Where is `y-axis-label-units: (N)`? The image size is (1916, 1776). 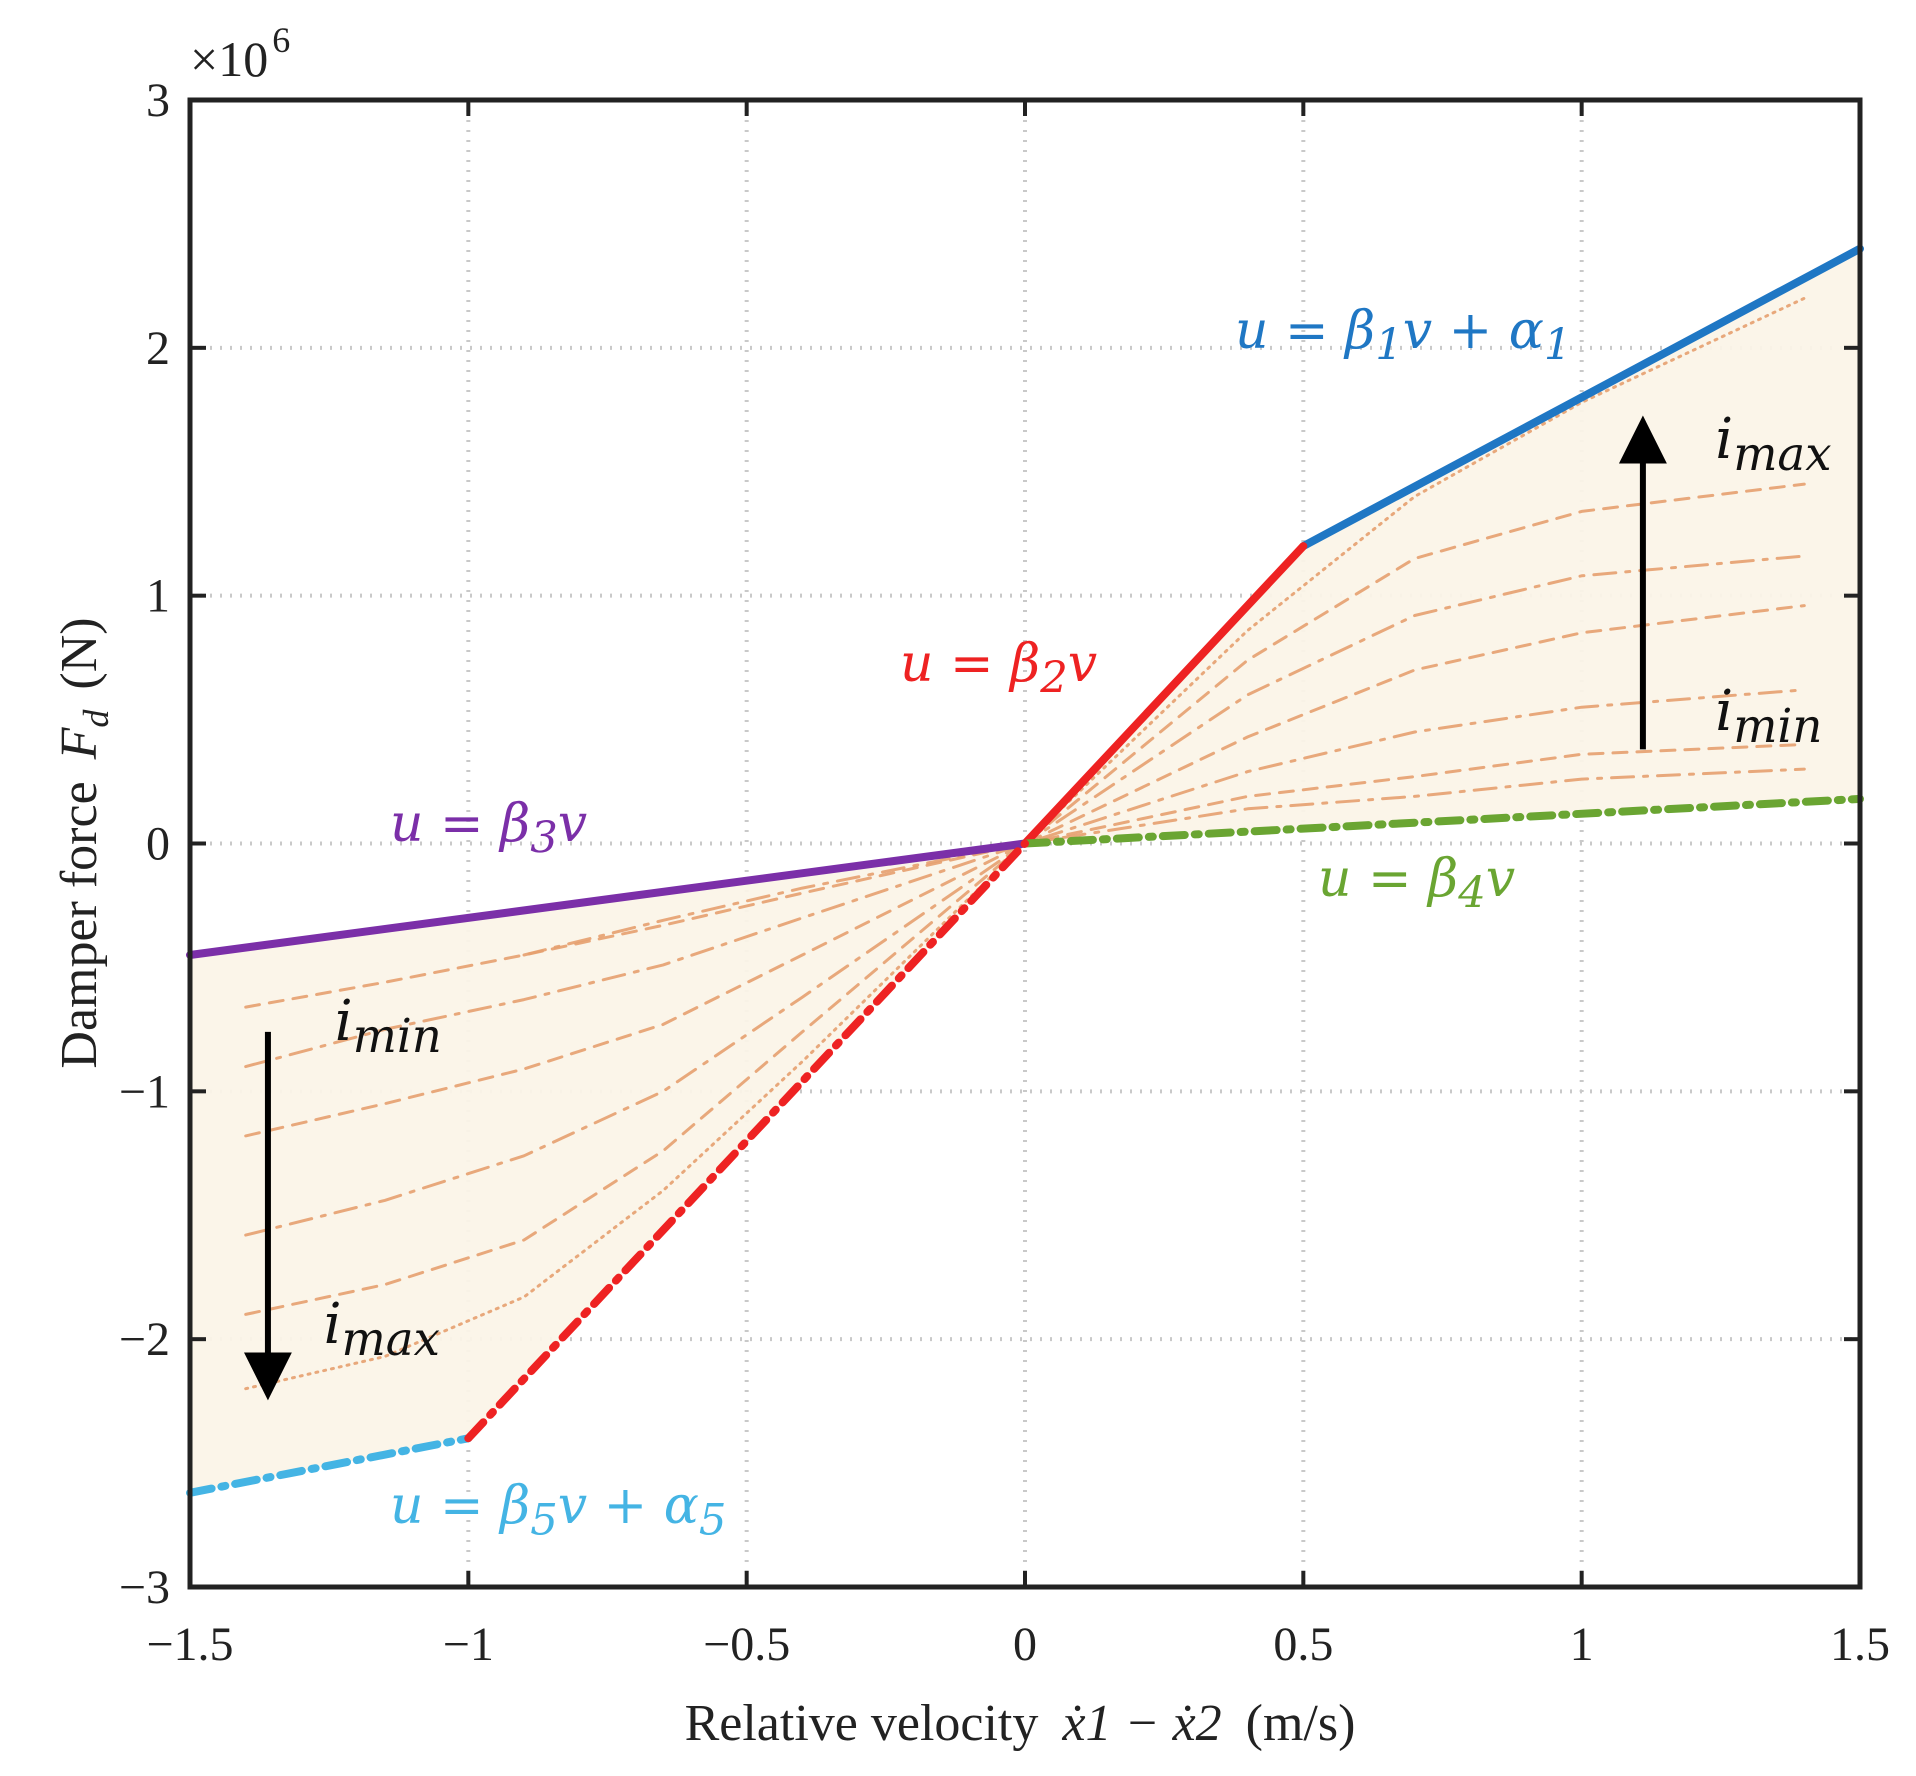
y-axis-label-units: (N) is located at coordinates (79, 653).